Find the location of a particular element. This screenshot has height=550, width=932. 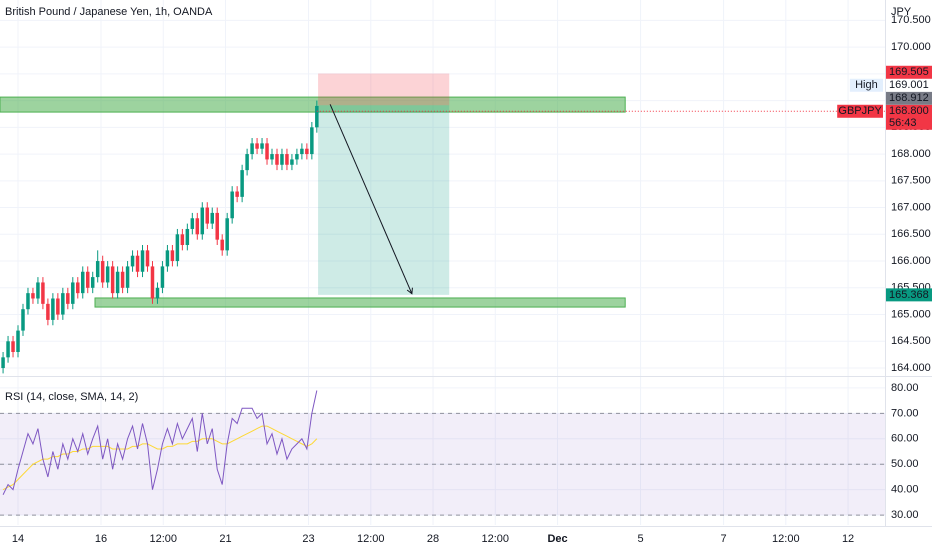

indicator-title: RSI (14, close, SMA, 14, 2) is located at coordinates (71, 397).